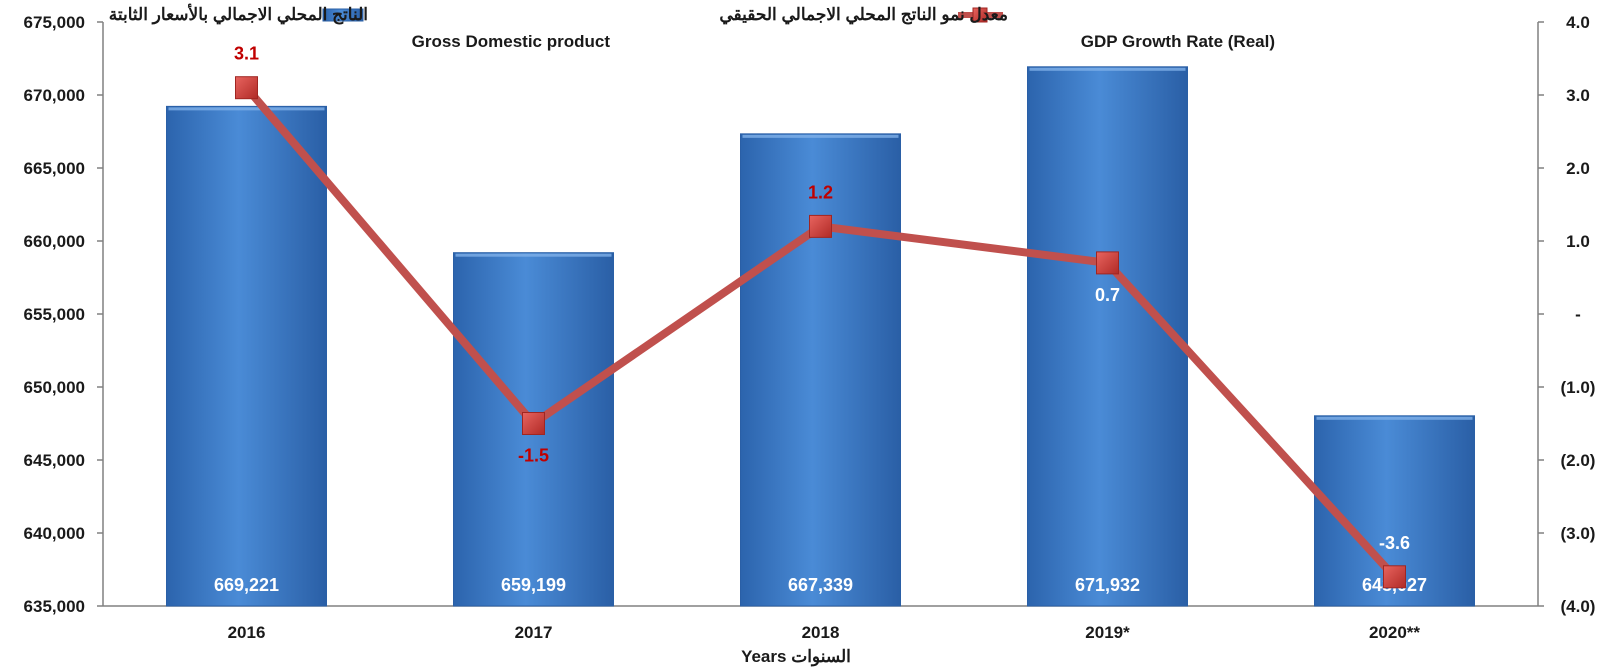 The width and height of the screenshot is (1623, 671). I want to click on bar-value-label: 669,221, so click(246, 585).